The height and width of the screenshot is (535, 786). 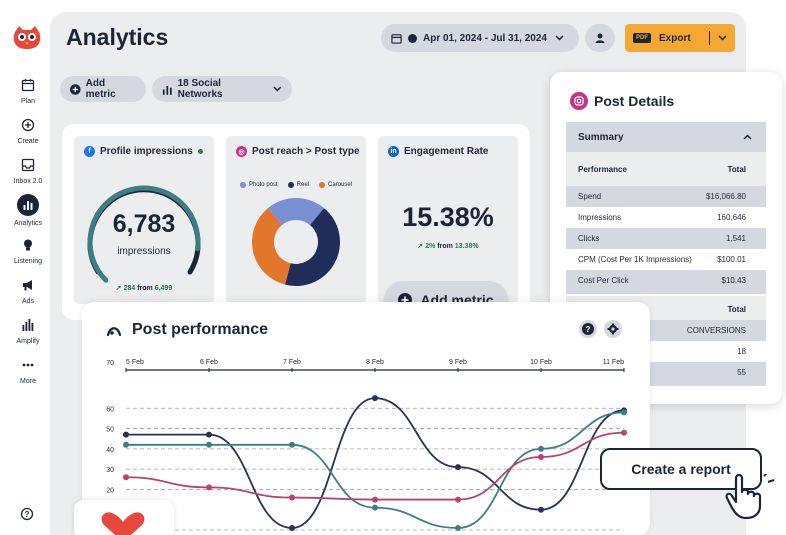 I want to click on range-dot-icon, so click(x=412, y=38).